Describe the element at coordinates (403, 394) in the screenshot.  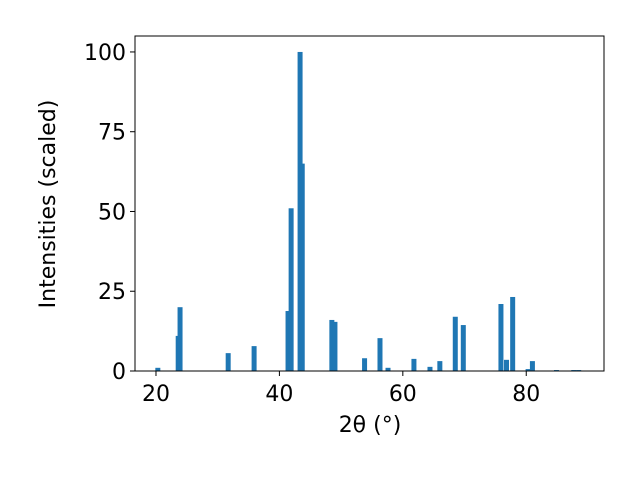
I see `x-tick-label: 60` at that location.